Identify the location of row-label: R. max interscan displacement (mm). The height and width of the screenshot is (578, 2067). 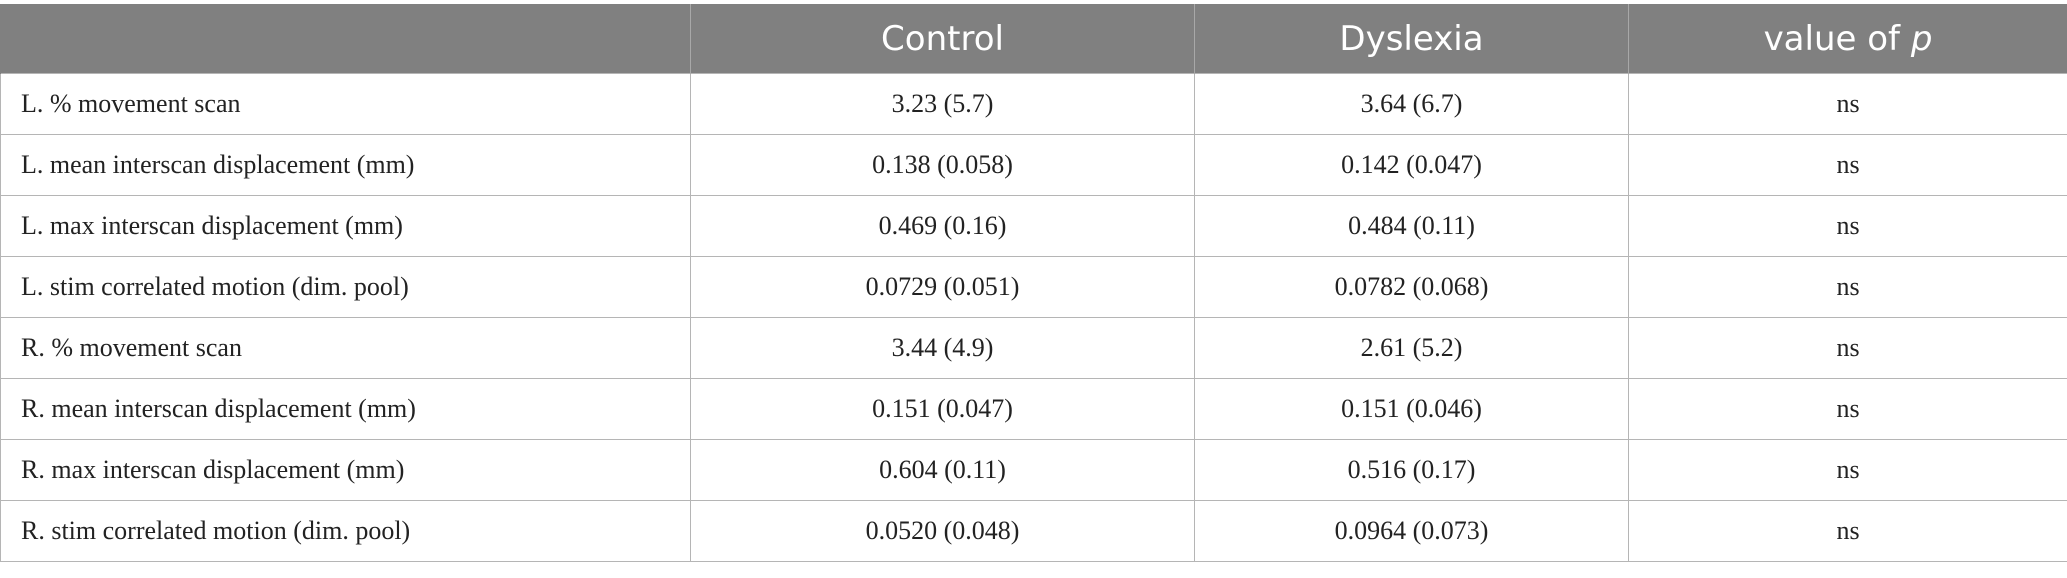
(345, 470).